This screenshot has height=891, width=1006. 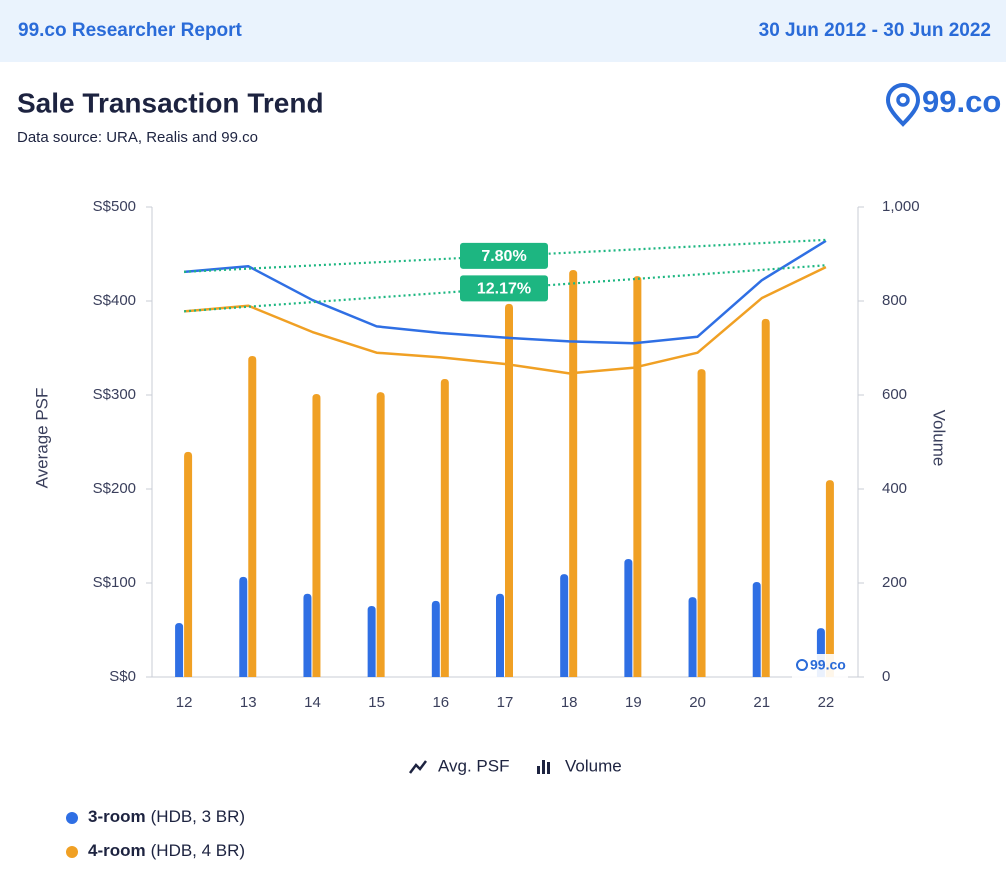 I want to click on logo-pin, so click(x=903, y=105).